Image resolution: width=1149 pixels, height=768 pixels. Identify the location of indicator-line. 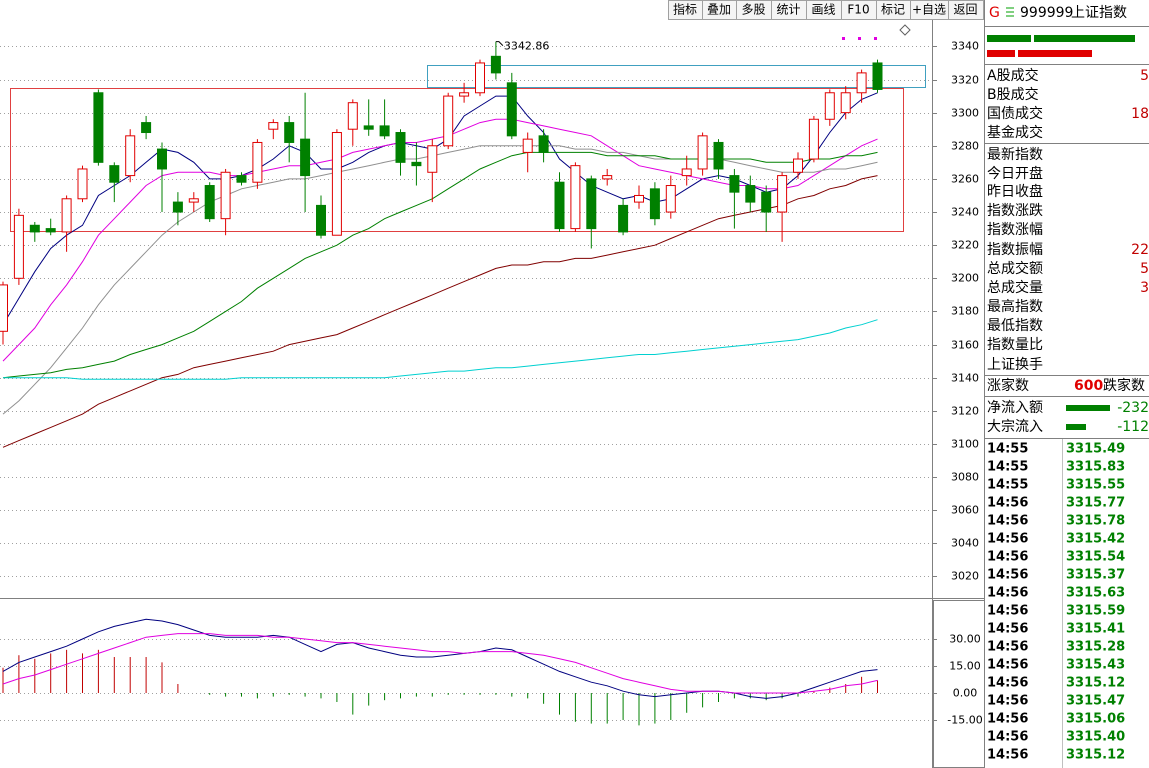
(440, 349).